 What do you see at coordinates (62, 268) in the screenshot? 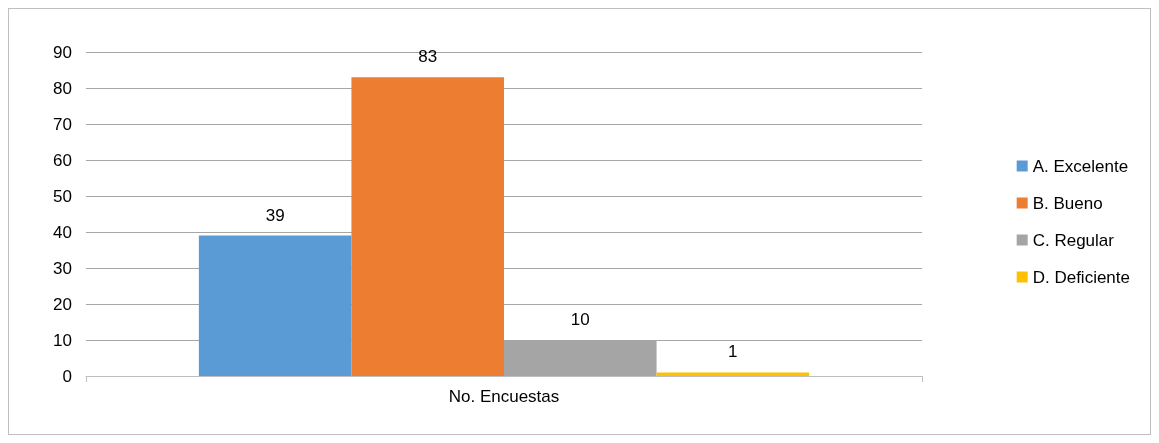
I see `y-tick-label: 30` at bounding box center [62, 268].